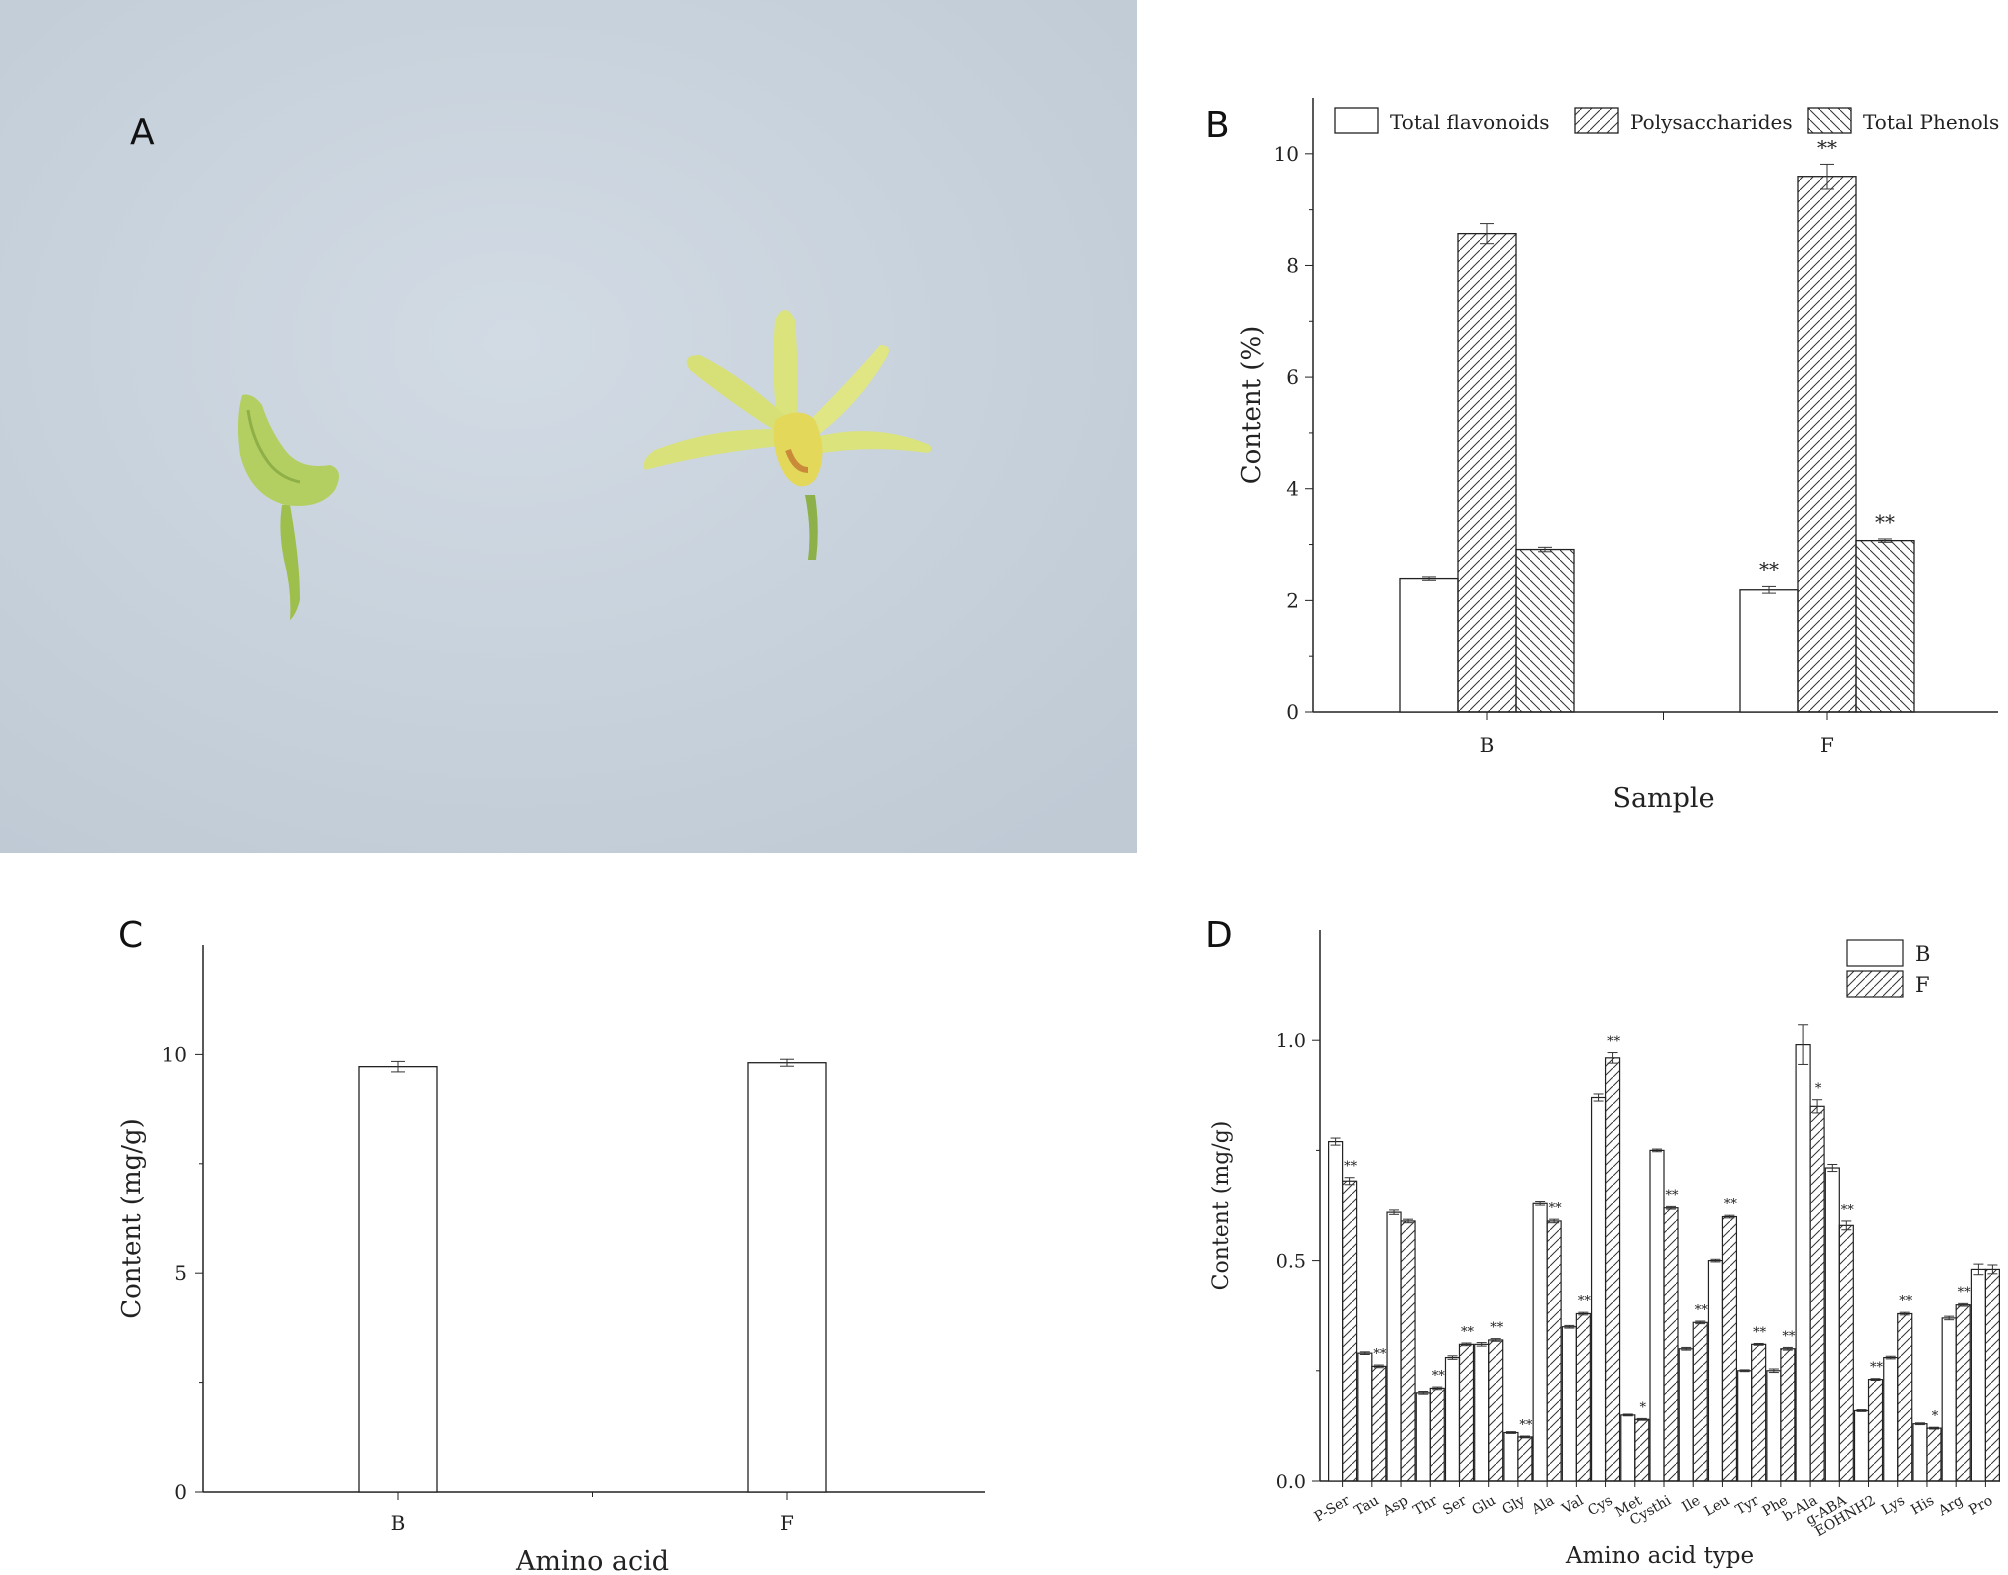 This screenshot has width=2008, height=1575. I want to click on flower-bud, so click(288, 507).